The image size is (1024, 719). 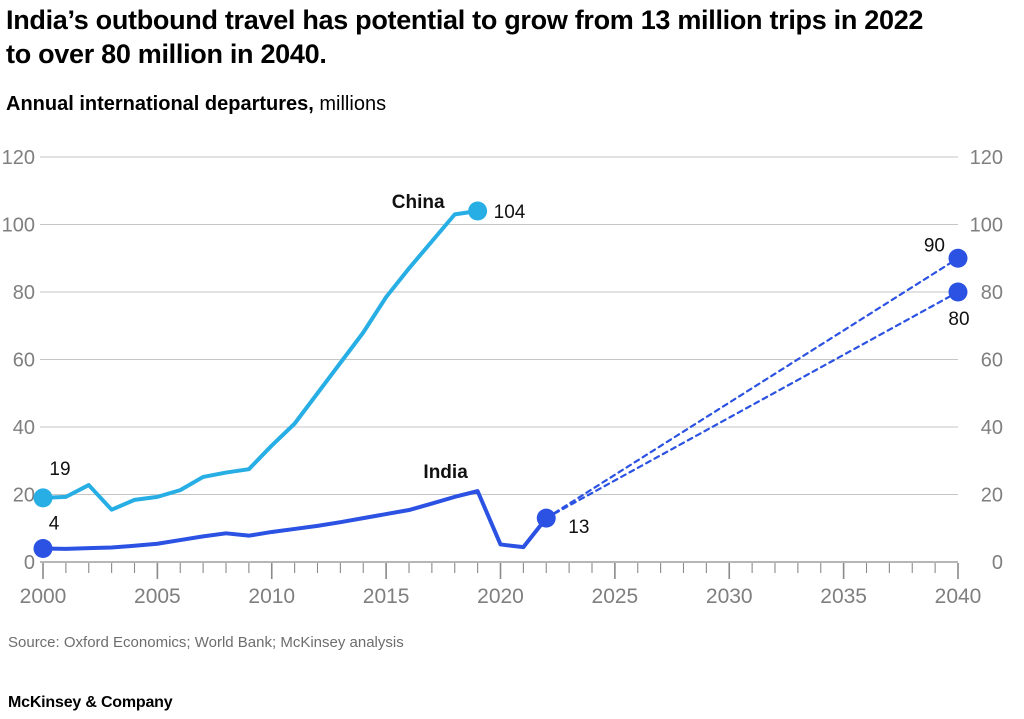 I want to click on x-axis-label-2040: 2040, so click(x=958, y=596).